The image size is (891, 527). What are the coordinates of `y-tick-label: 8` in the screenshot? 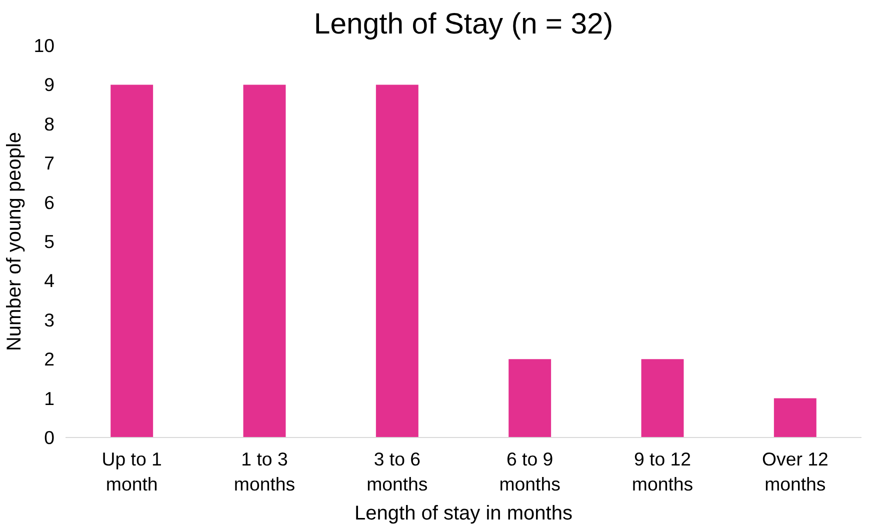 It's located at (49, 123).